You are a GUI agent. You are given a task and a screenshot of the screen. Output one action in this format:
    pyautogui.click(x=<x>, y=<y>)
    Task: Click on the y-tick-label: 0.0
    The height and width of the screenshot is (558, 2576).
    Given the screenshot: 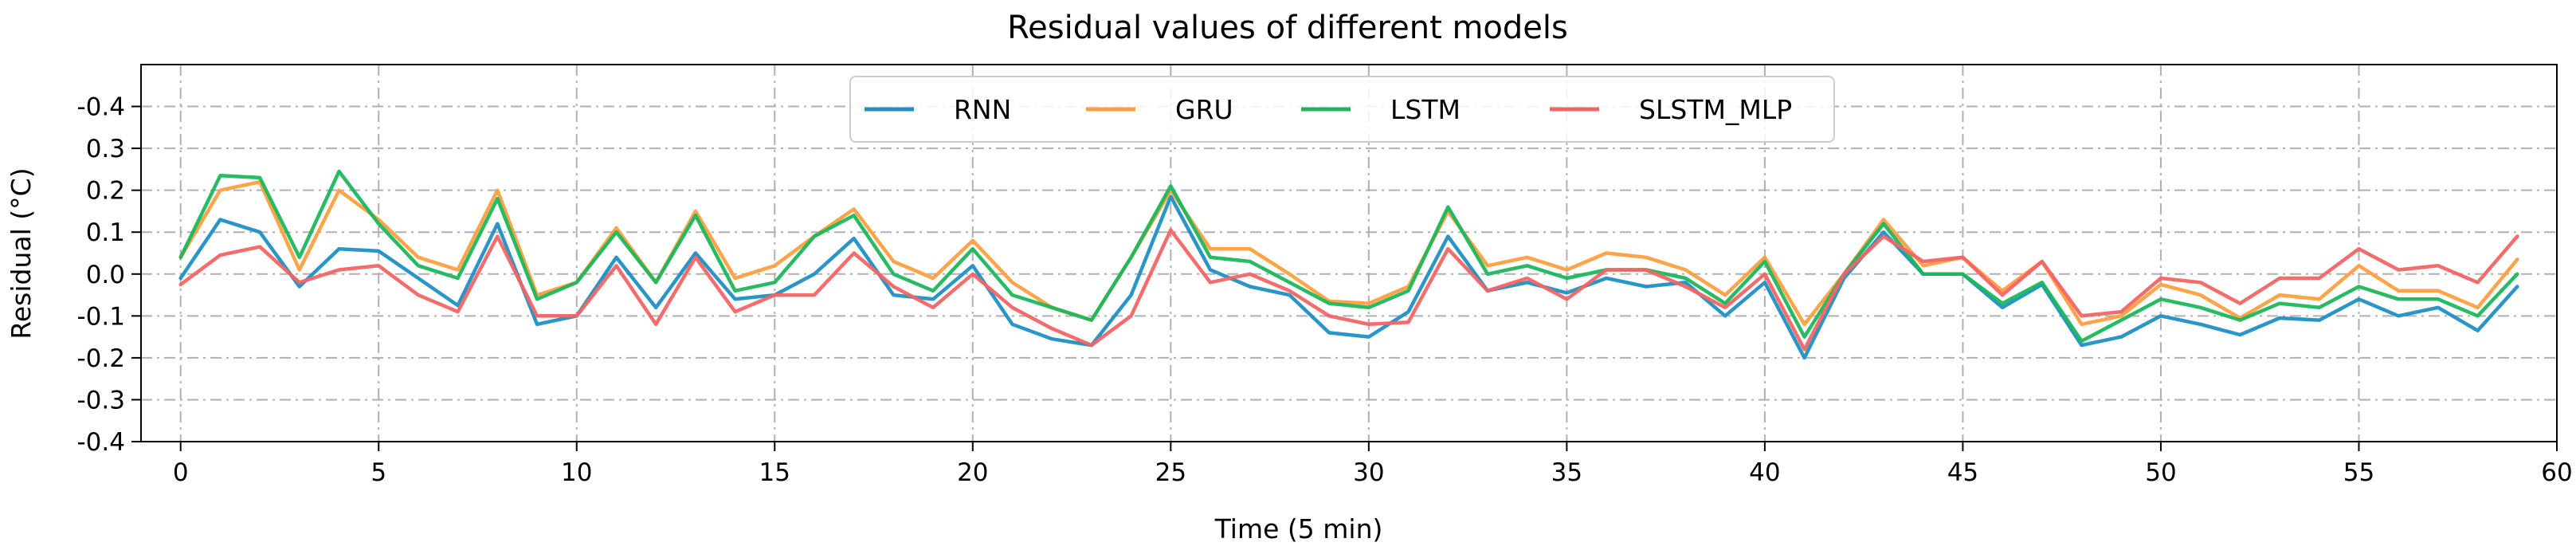 What is the action you would take?
    pyautogui.click(x=105, y=275)
    